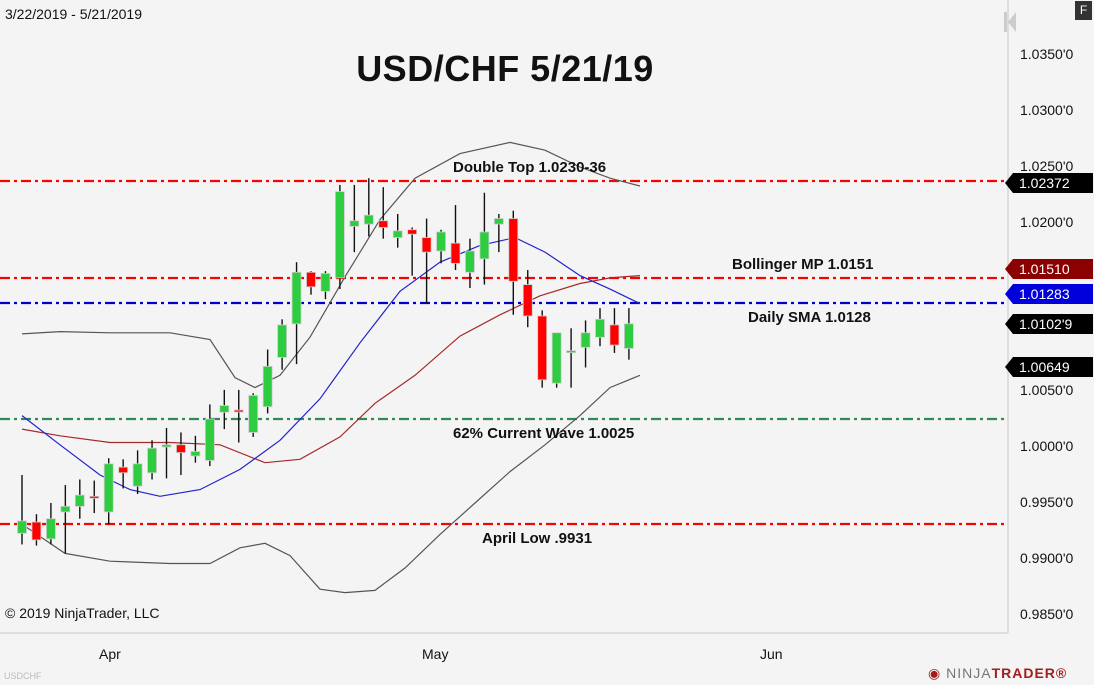 Image resolution: width=1094 pixels, height=685 pixels. I want to click on y-tick-label: 0.9950'0, so click(1047, 502).